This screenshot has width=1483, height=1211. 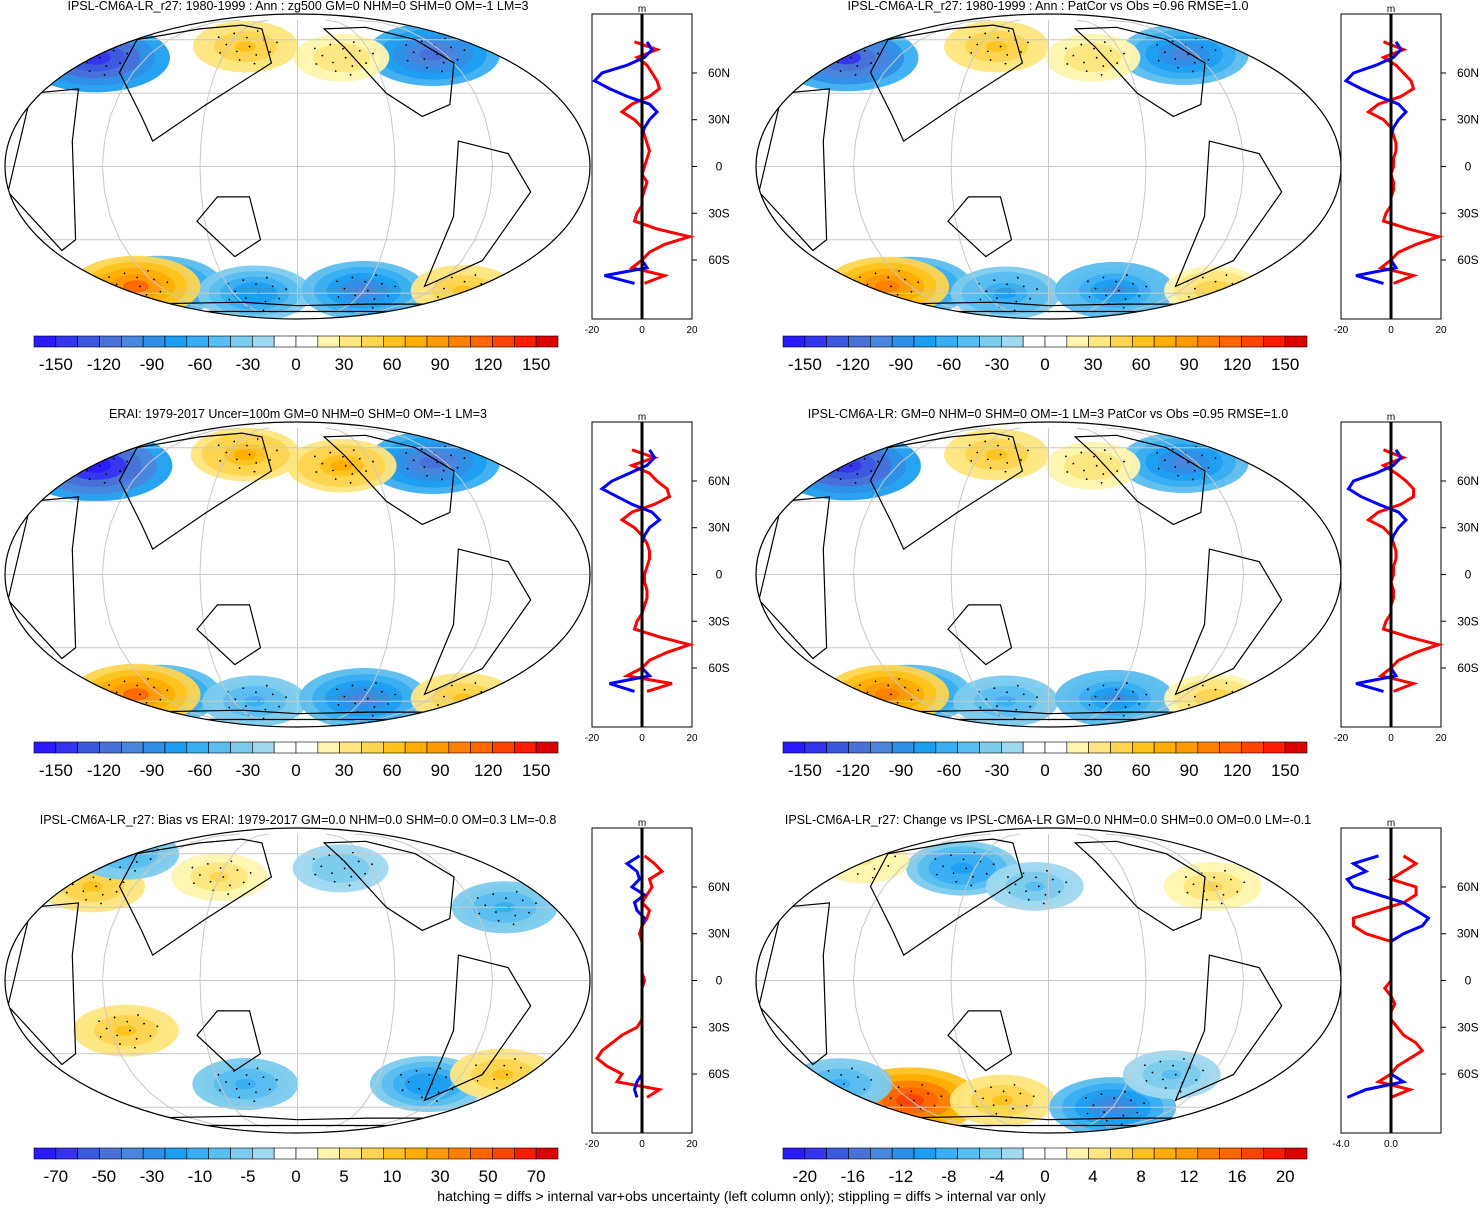 I want to click on colorbar-label: 4, so click(x=1092, y=1176).